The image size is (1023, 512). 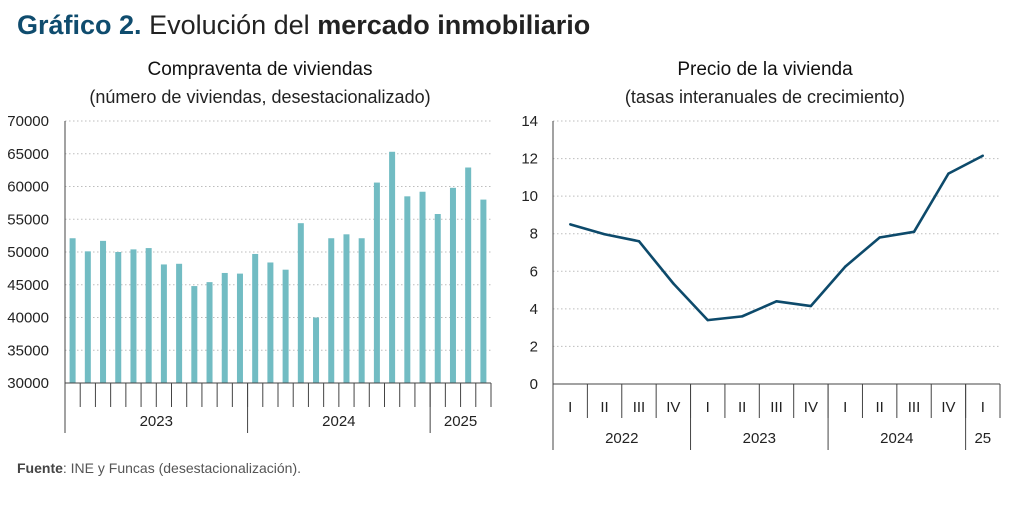 What do you see at coordinates (765, 97) in the screenshot?
I see `right-chart-subtitle: (tasas interanuales de crecimiento)` at bounding box center [765, 97].